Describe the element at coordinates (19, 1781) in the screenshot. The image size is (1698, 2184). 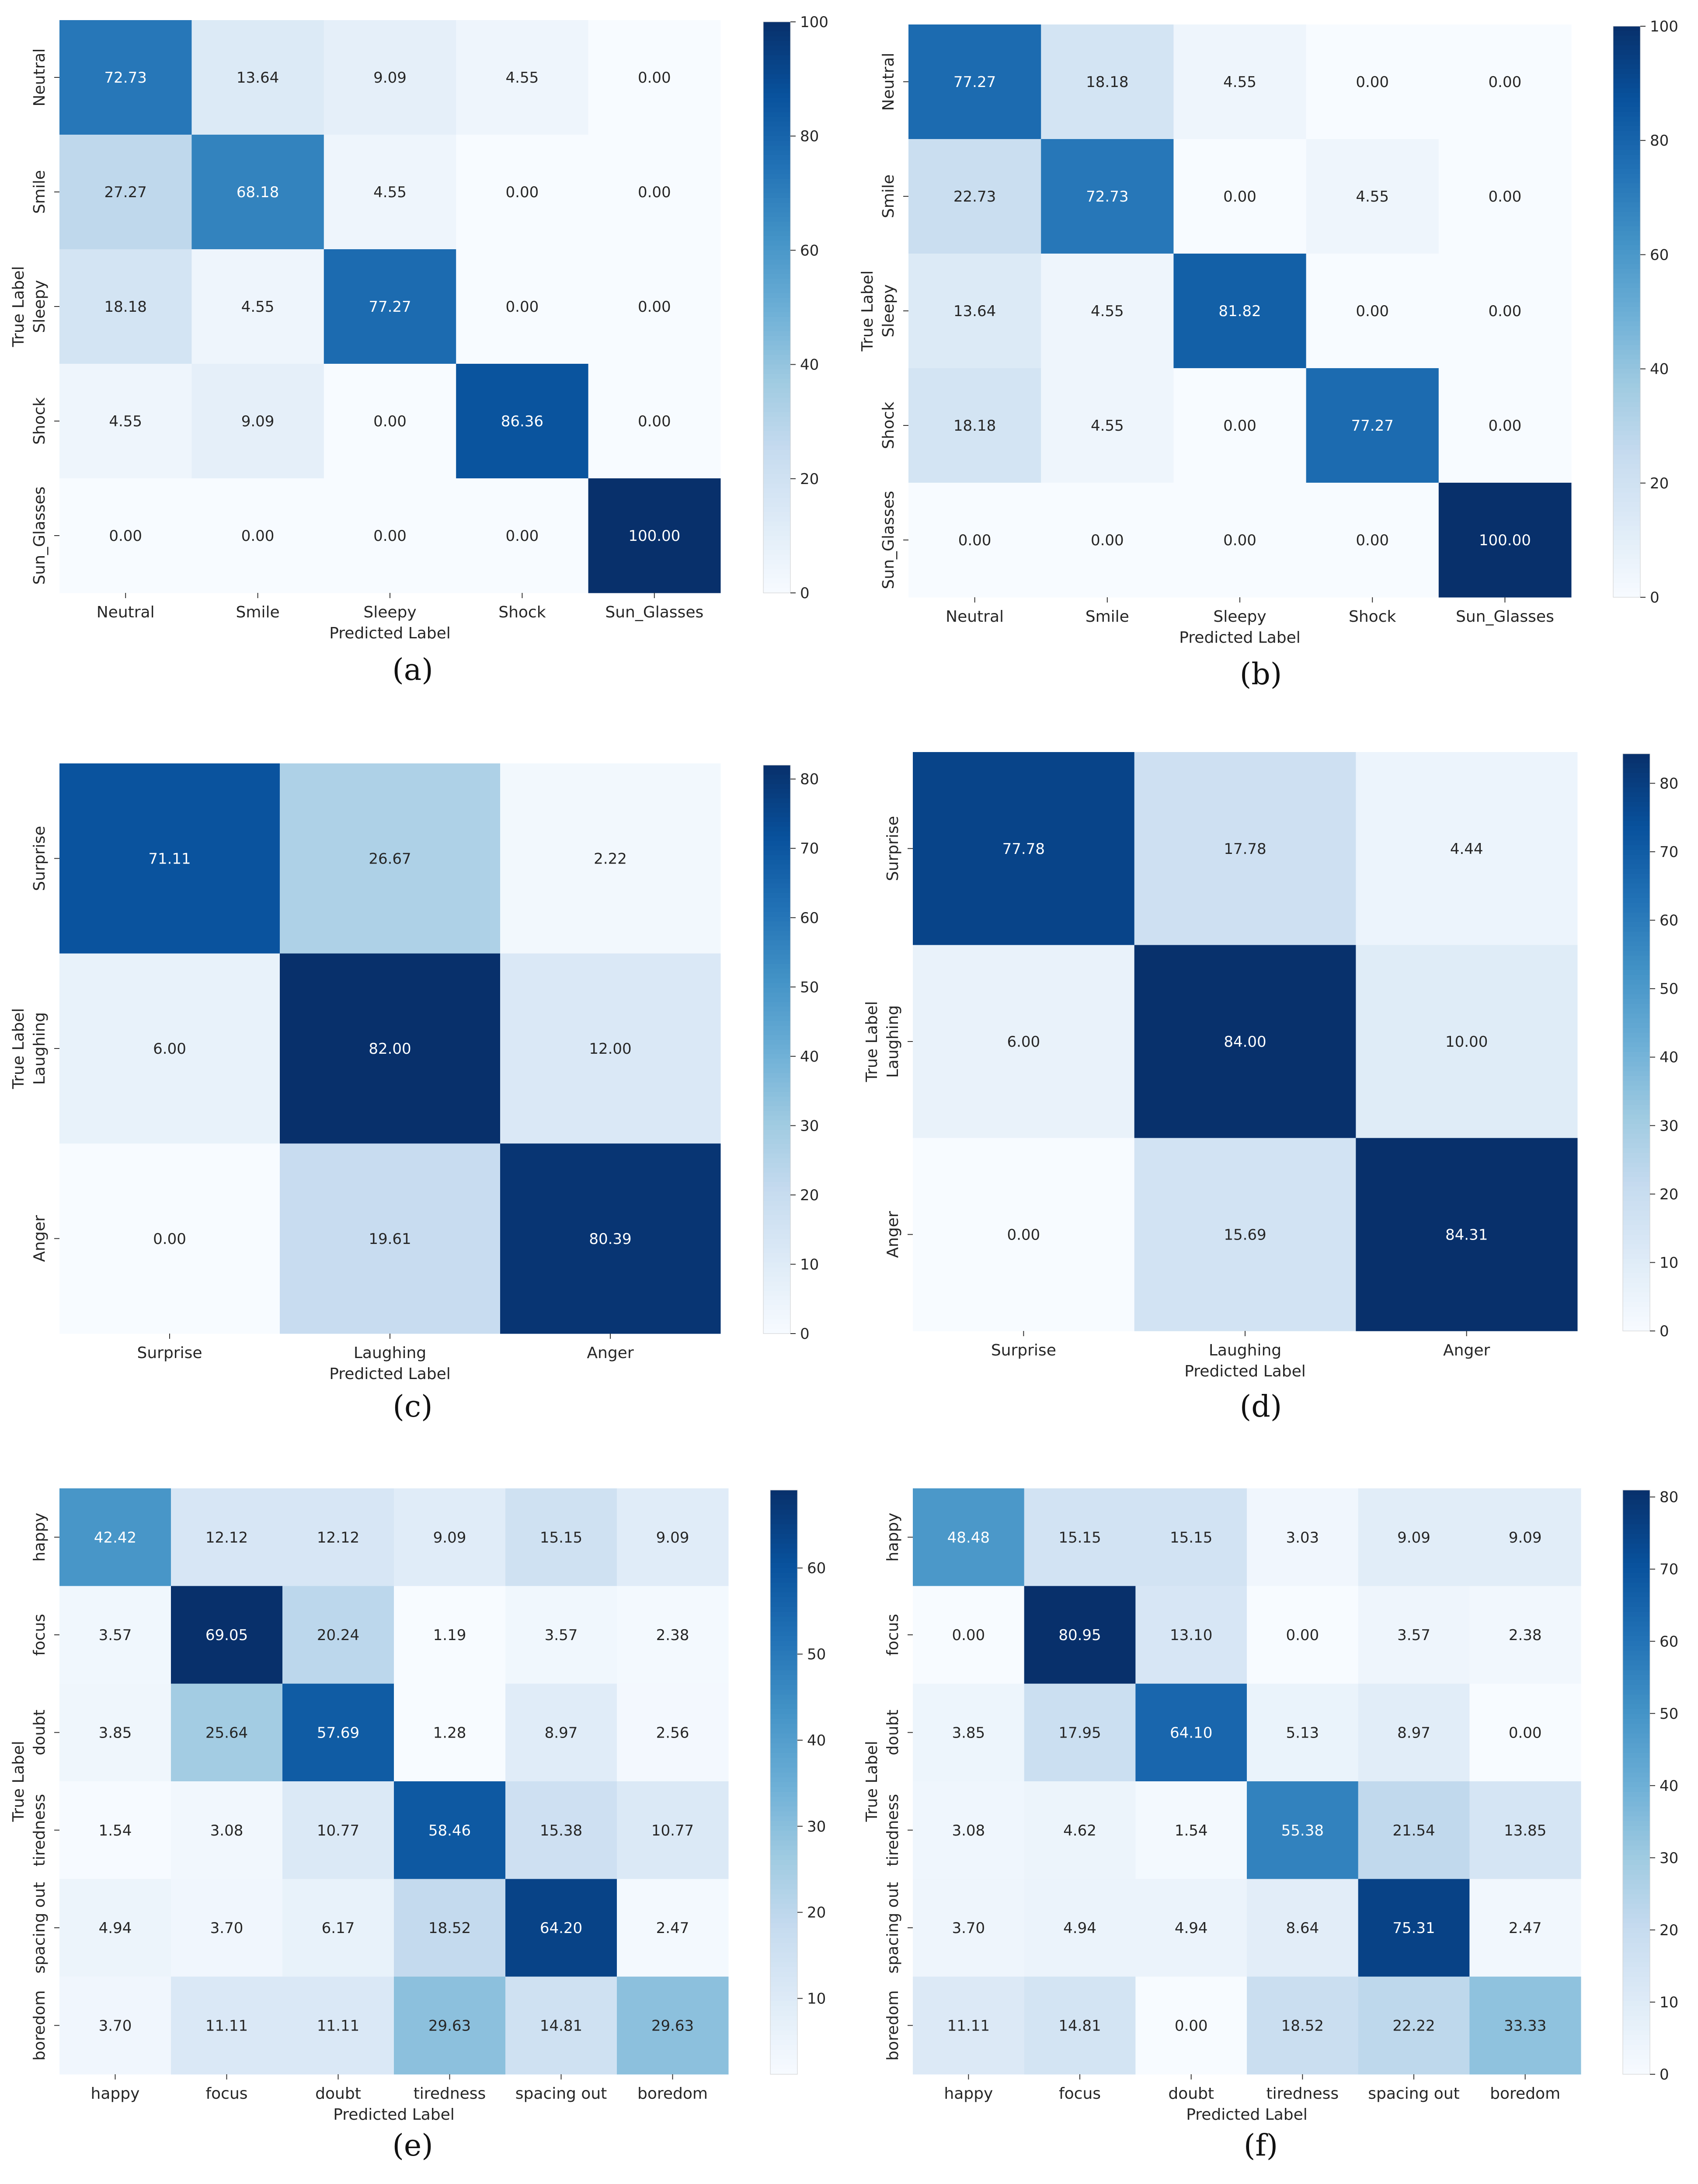
I see `y-axis-label-e: True Label` at that location.